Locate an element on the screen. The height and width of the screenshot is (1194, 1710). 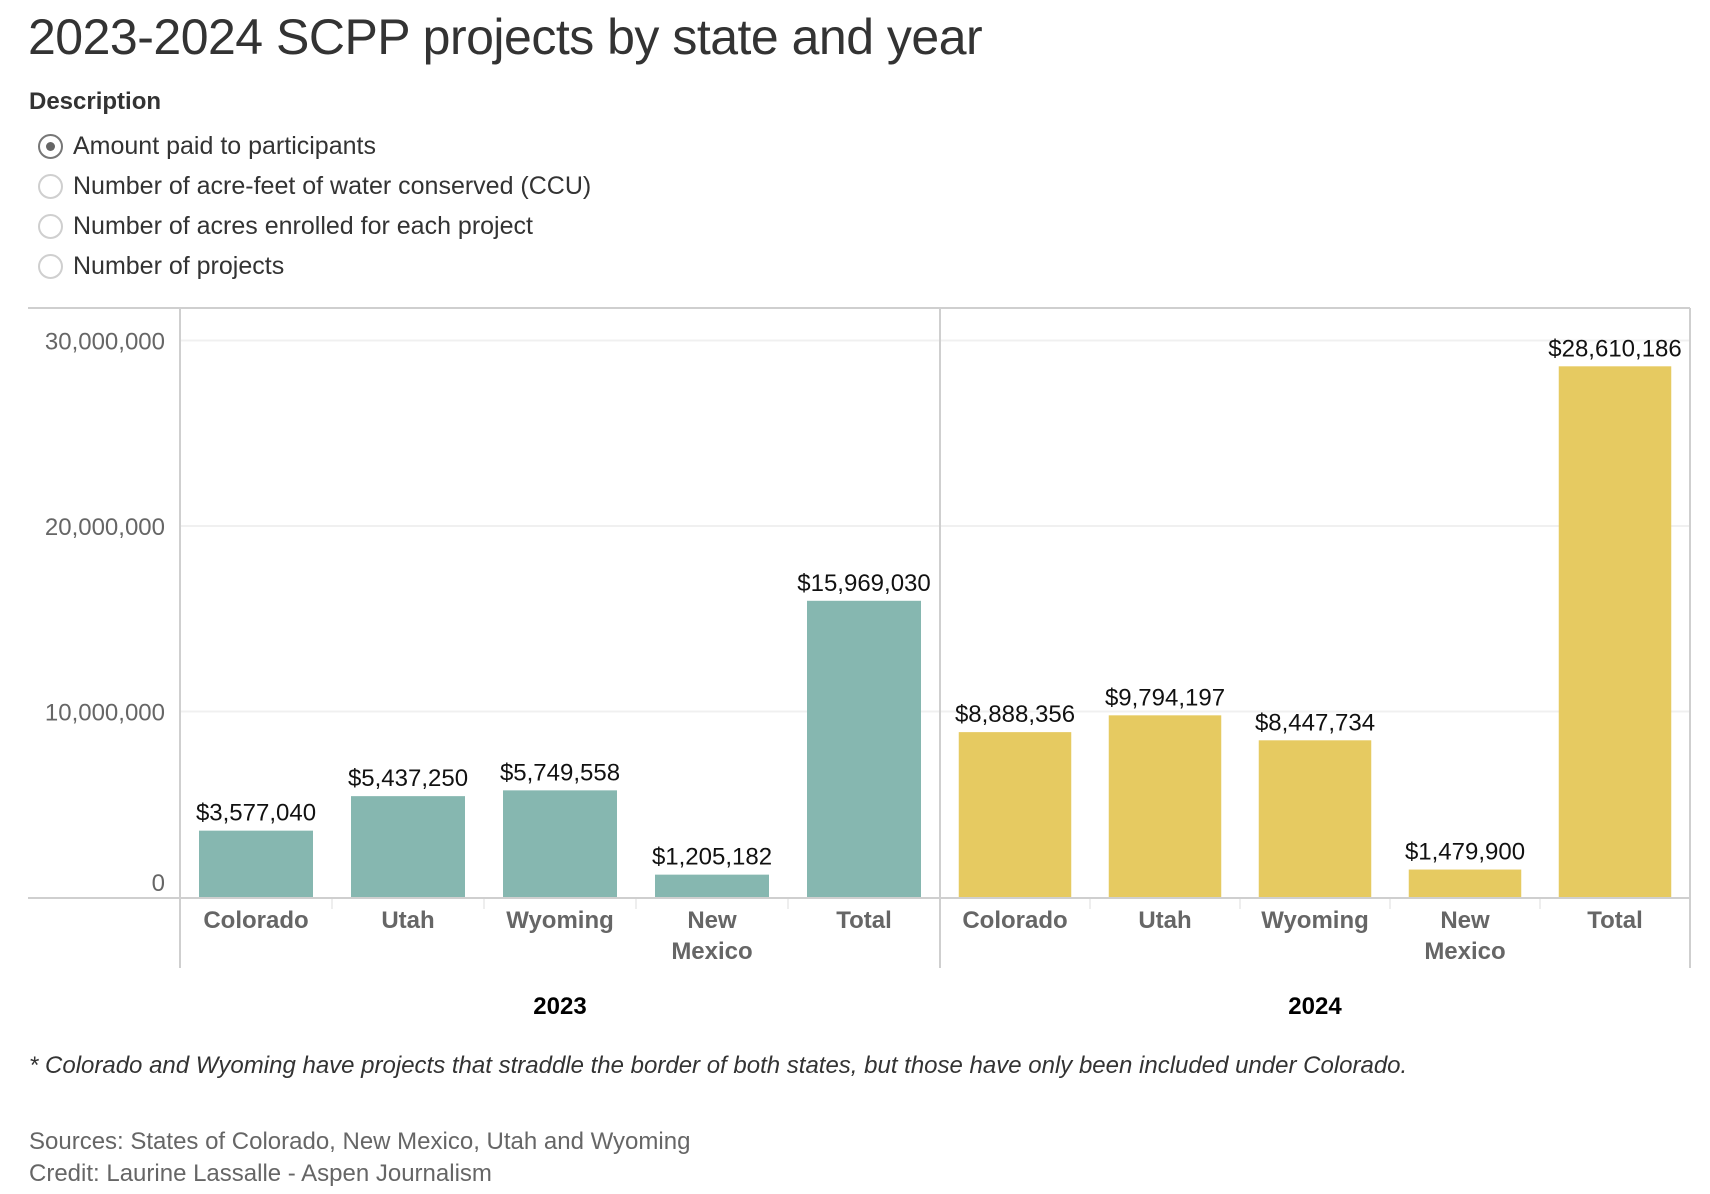
data-label: $28,610,186 is located at coordinates (1614, 348).